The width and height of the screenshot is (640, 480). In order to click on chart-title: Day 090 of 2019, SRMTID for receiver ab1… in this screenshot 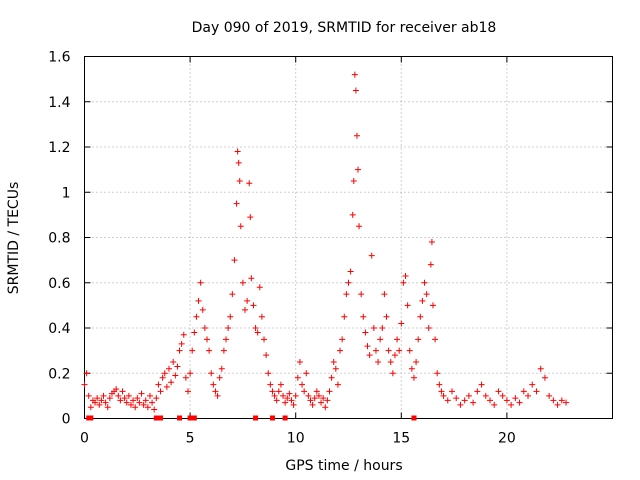, I will do `click(344, 28)`.